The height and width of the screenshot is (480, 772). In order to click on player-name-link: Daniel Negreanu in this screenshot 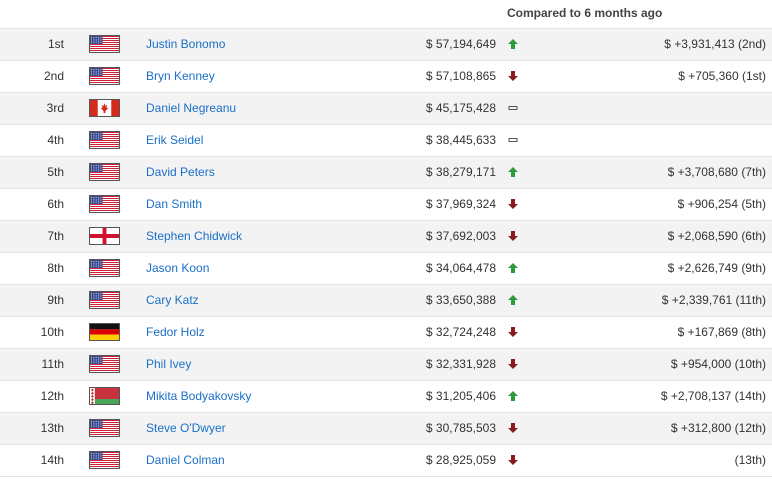, I will do `click(191, 108)`.